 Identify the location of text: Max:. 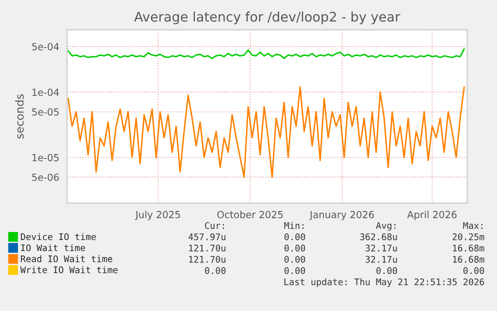
(472, 225).